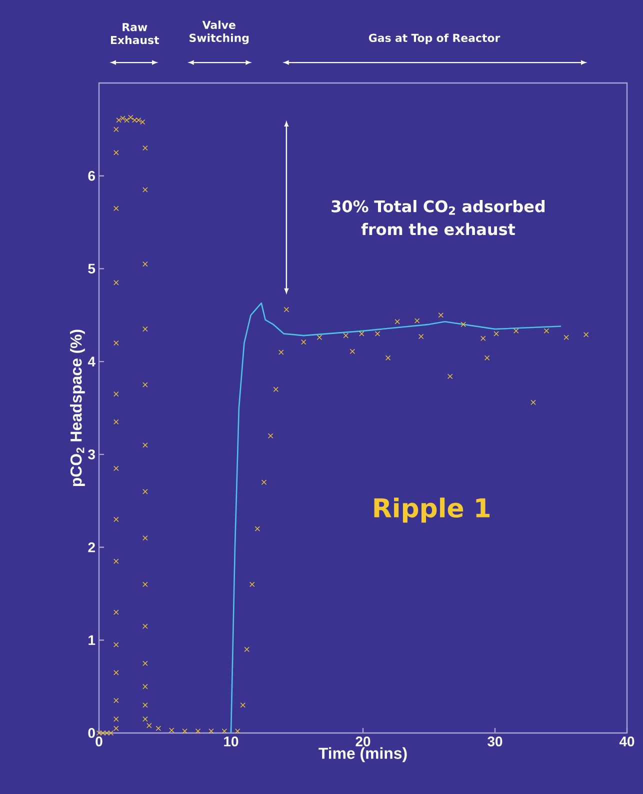 This screenshot has height=794, width=643. I want to click on x-tick-label: 20, so click(363, 741).